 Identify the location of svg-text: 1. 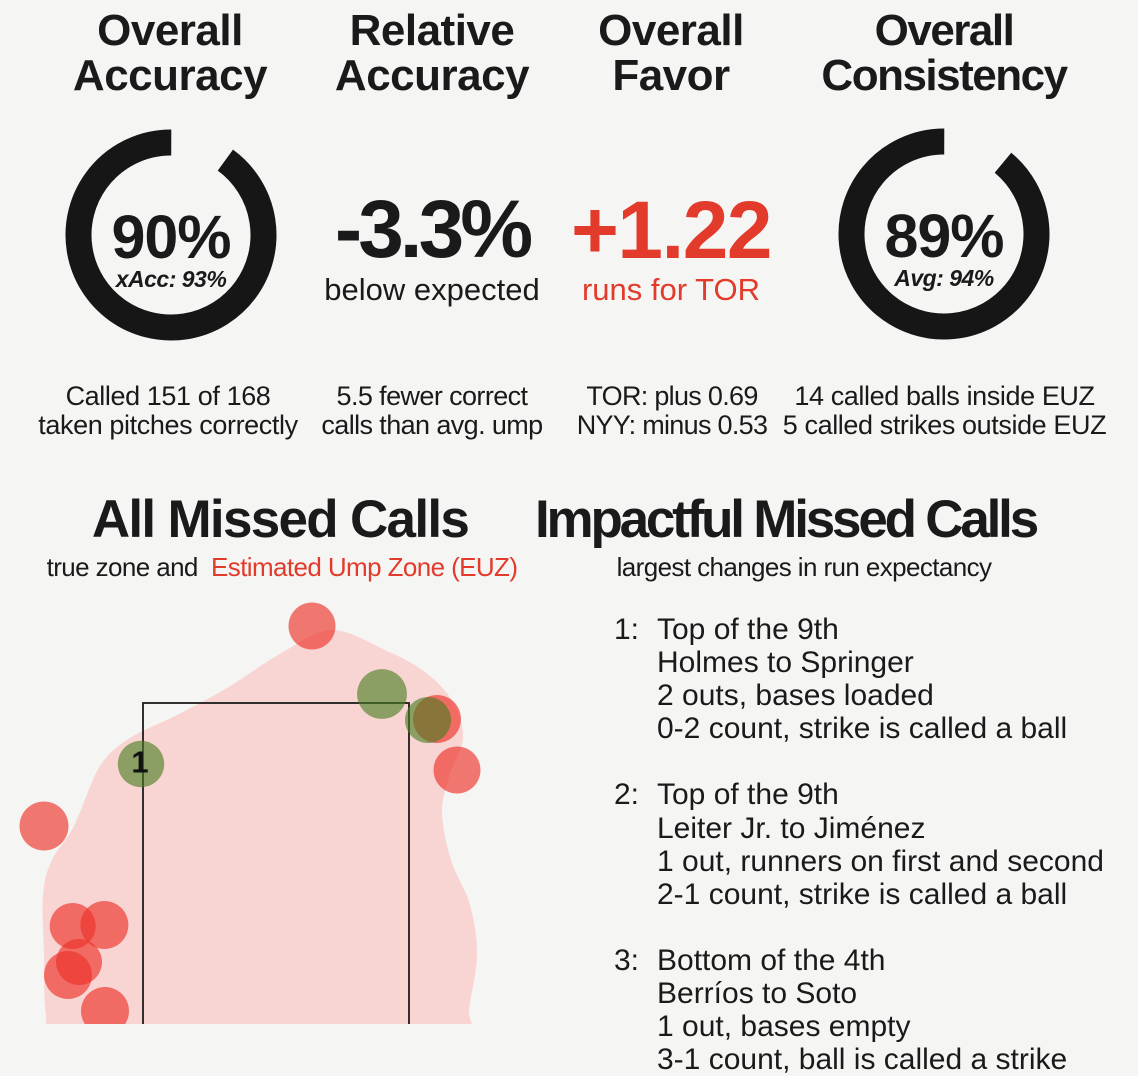
(139, 762).